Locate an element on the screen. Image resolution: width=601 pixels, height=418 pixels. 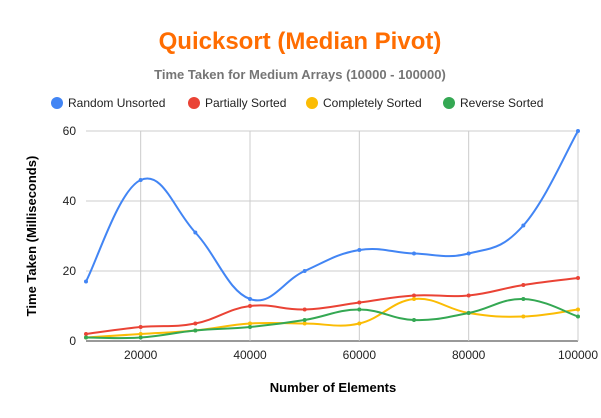
legend-label: Random Unsorted is located at coordinates (116, 103).